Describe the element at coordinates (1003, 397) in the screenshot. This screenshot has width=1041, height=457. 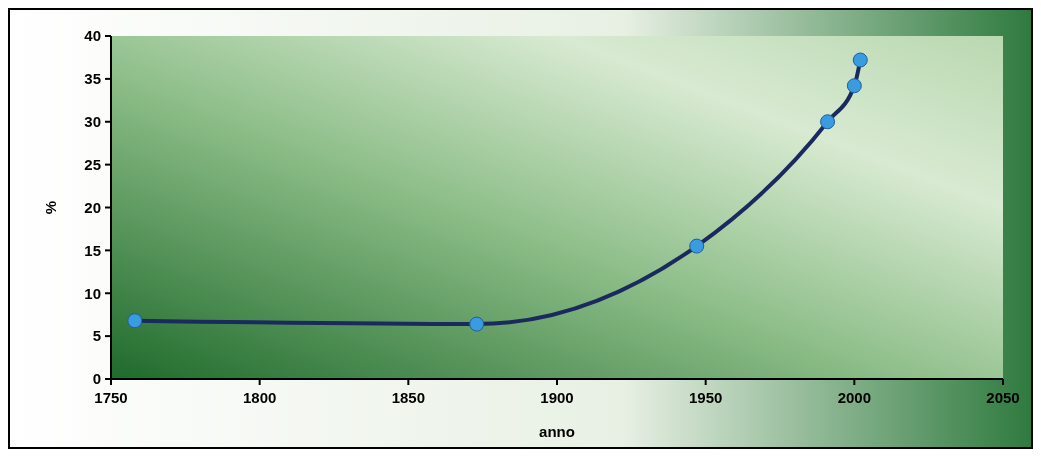
I see `x-tick-label: 2050` at that location.